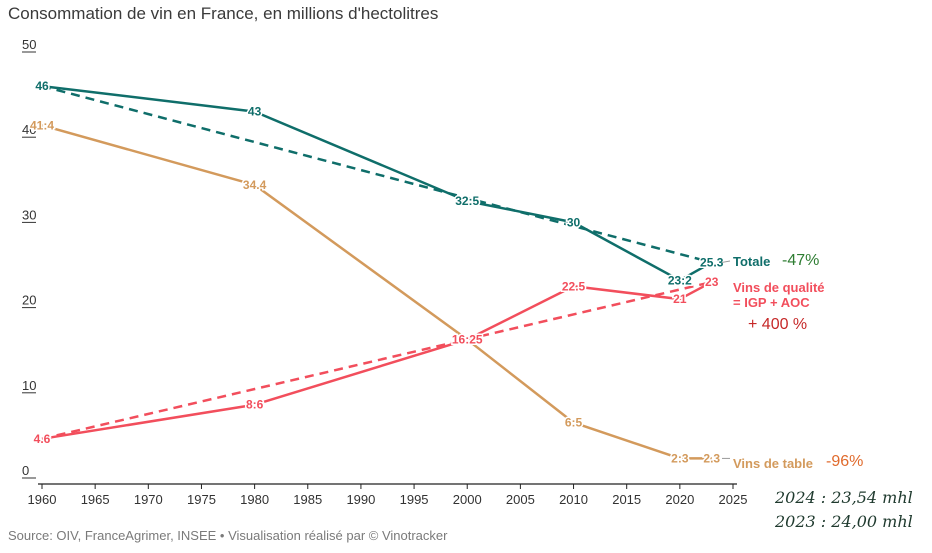 The height and width of the screenshot is (553, 932). I want to click on x-tick-label: 1985, so click(307, 499).